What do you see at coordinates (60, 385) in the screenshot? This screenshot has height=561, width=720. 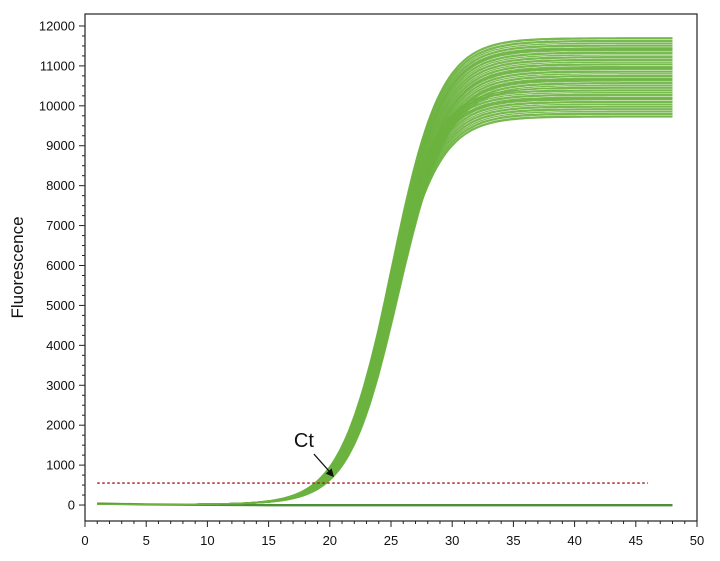 I see `y-tick-label: 3000` at bounding box center [60, 385].